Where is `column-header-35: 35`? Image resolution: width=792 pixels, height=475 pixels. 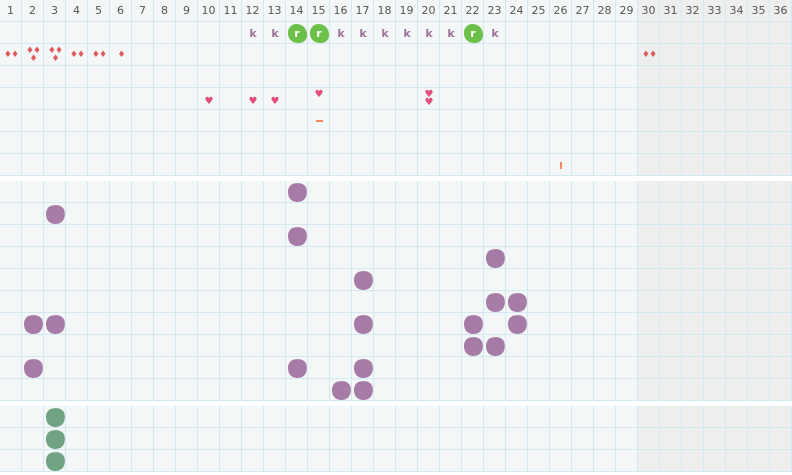
column-header-35: 35 is located at coordinates (759, 11).